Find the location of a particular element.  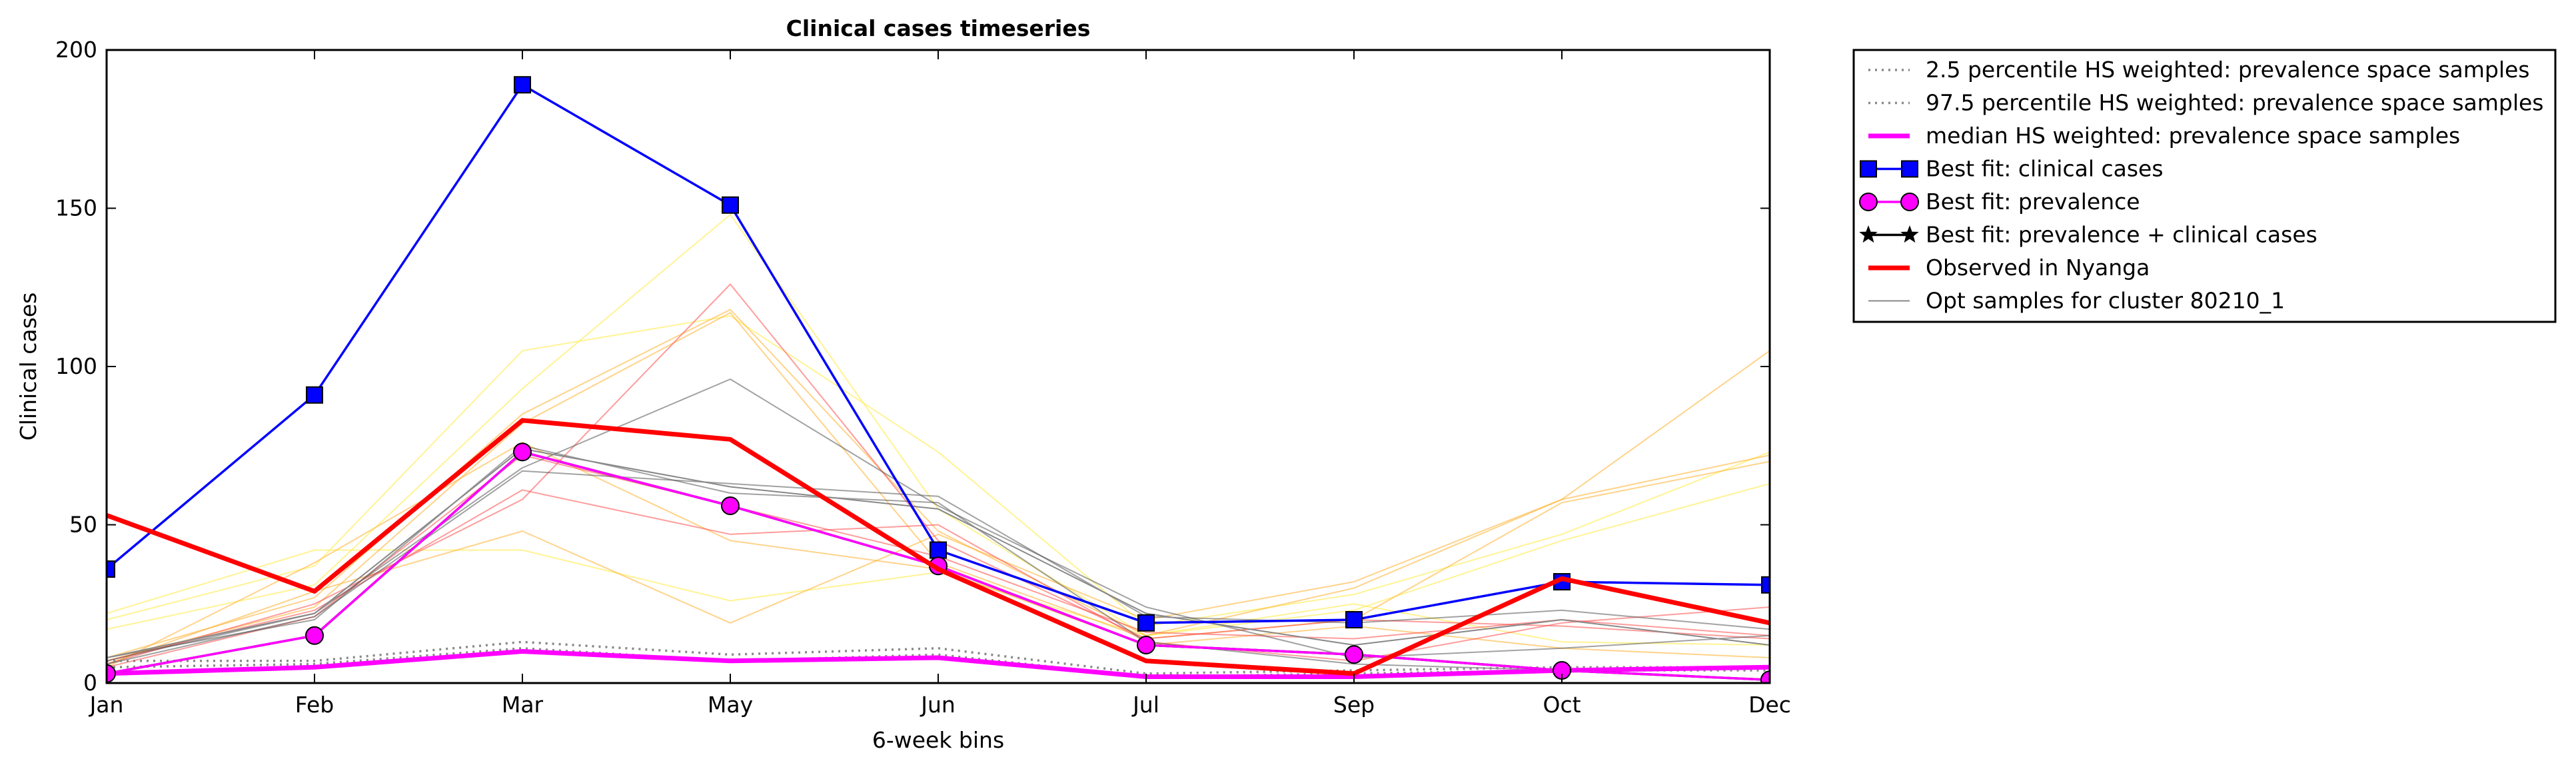

x-tick-label: Oct is located at coordinates (1562, 705).